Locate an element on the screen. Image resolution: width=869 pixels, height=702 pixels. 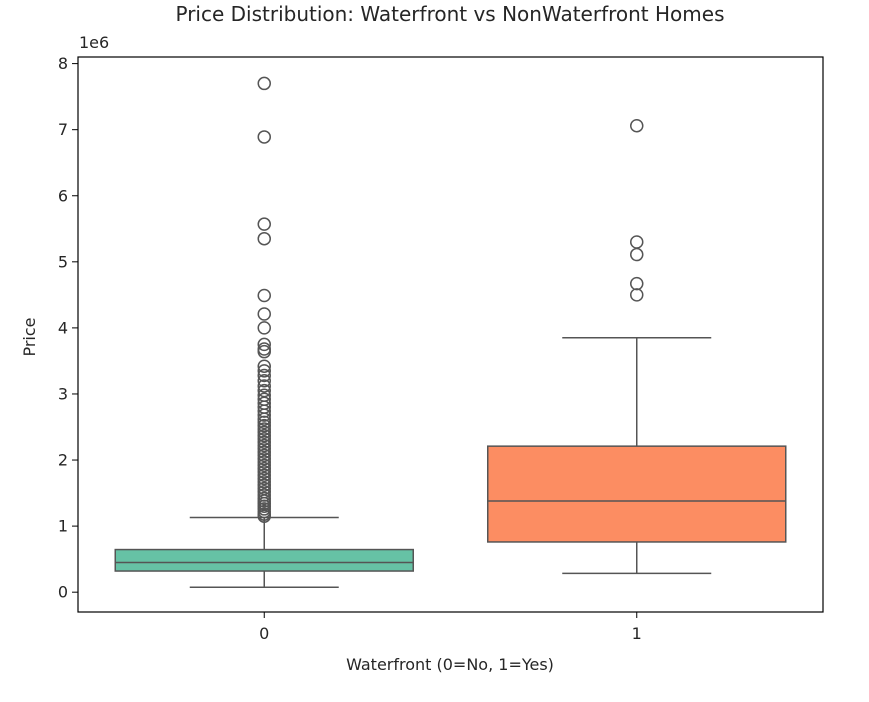
x-tick-label-1: 1 is located at coordinates (637, 633).